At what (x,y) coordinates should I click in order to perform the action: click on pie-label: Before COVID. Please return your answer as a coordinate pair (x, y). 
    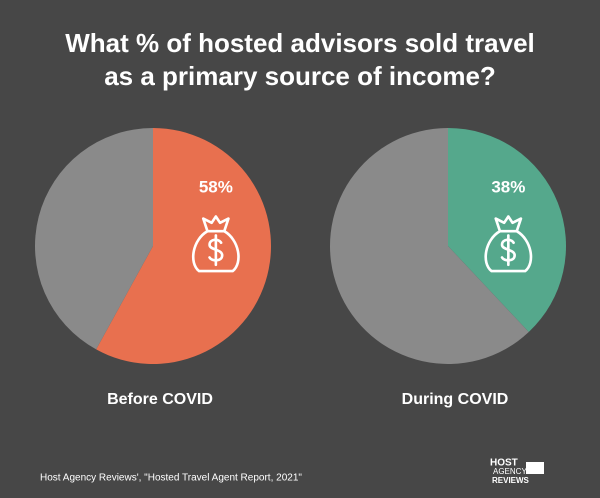
    Looking at the image, I should click on (160, 399).